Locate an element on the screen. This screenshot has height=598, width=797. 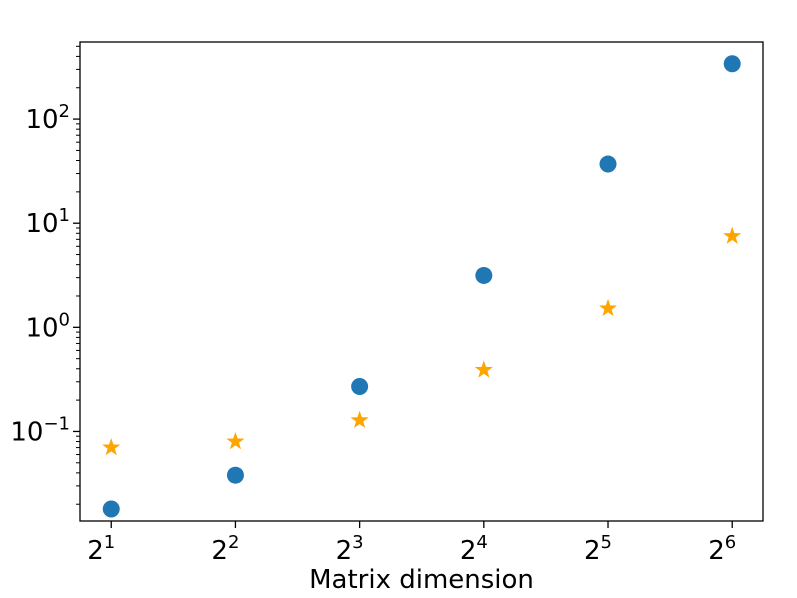
y-tick-label: 10⁰ is located at coordinates (47, 326).